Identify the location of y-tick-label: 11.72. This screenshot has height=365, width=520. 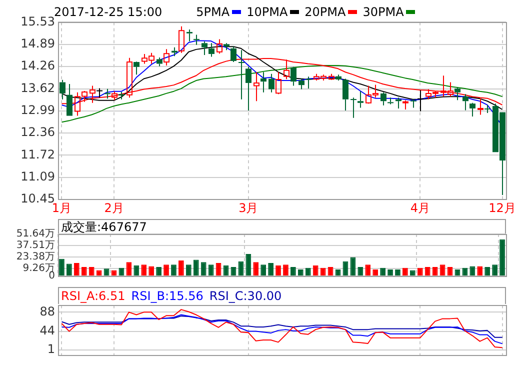
(37, 154).